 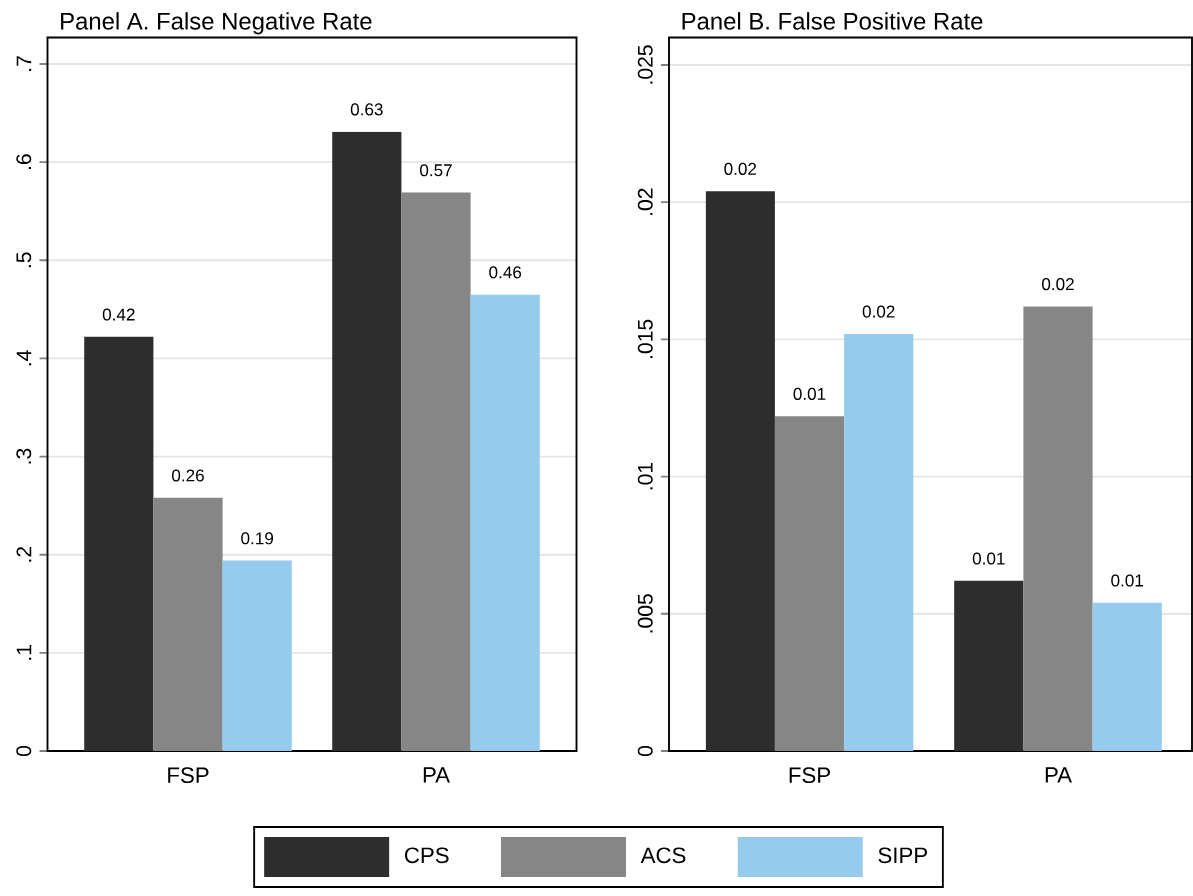 What do you see at coordinates (24, 358) in the screenshot?
I see `y-tick-label: .4` at bounding box center [24, 358].